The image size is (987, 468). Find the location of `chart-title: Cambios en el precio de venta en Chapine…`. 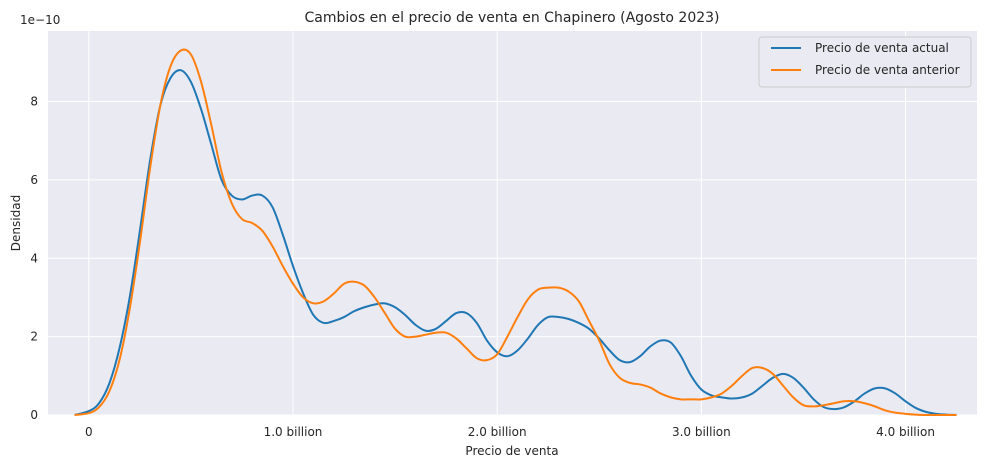

chart-title: Cambios en el precio de venta en Chapine… is located at coordinates (511, 18).